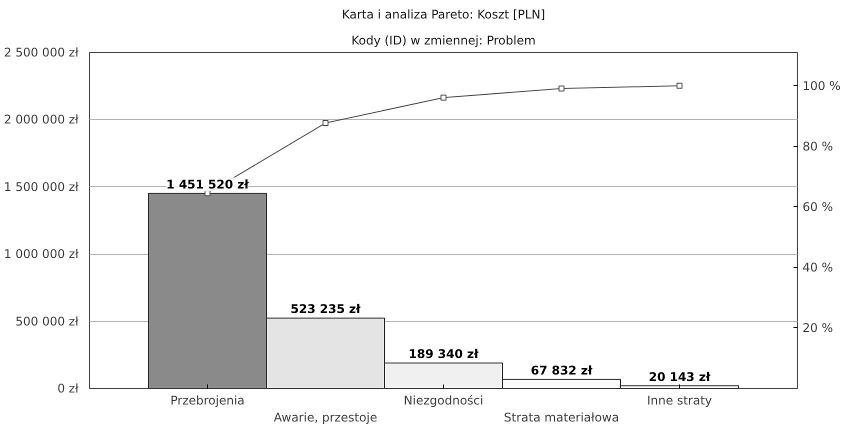 Image resolution: width=843 pixels, height=433 pixels. What do you see at coordinates (326, 417) in the screenshot?
I see `x-tick-label: Awarie, przestoje` at bounding box center [326, 417].